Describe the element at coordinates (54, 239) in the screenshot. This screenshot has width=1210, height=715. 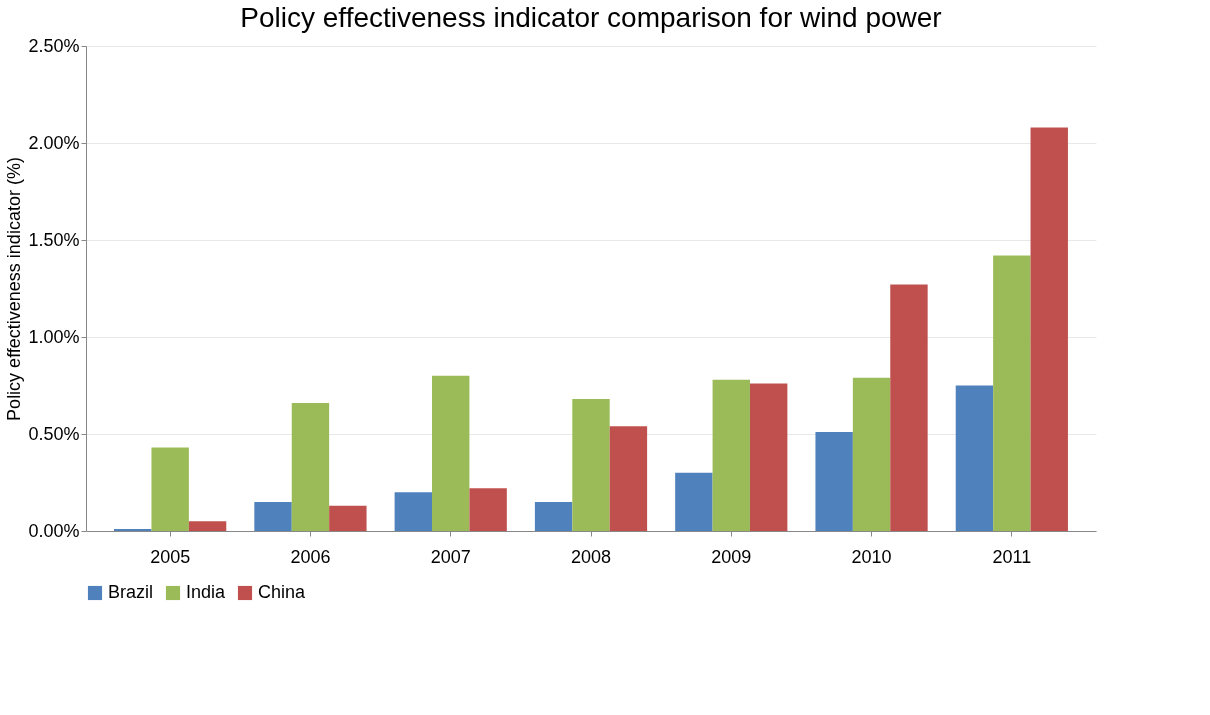
I see `y-tick-label: 1.50%` at that location.